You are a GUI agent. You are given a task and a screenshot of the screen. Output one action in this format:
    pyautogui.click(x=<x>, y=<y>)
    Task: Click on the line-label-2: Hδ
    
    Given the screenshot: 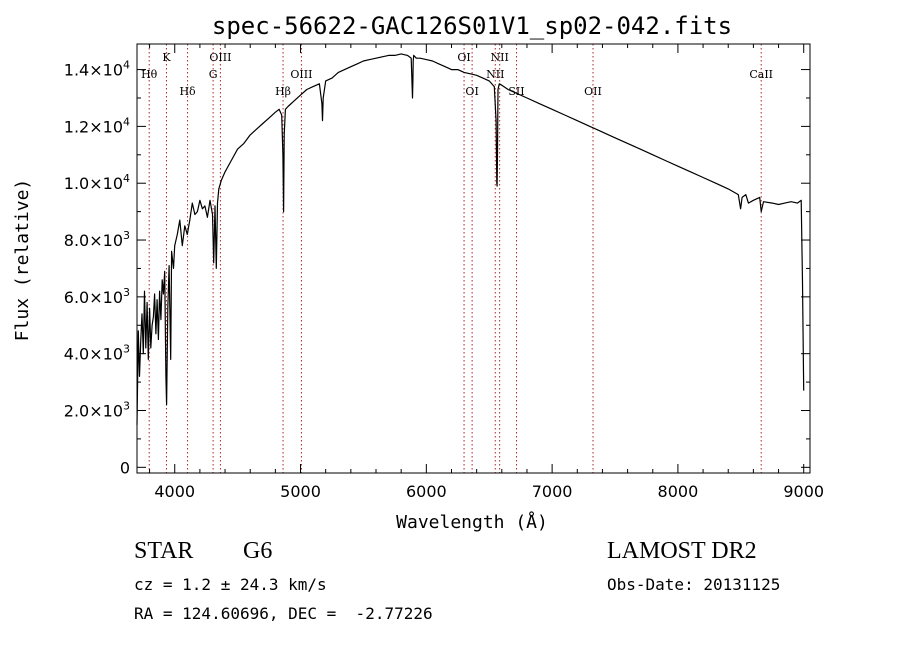 What is the action you would take?
    pyautogui.click(x=187, y=91)
    